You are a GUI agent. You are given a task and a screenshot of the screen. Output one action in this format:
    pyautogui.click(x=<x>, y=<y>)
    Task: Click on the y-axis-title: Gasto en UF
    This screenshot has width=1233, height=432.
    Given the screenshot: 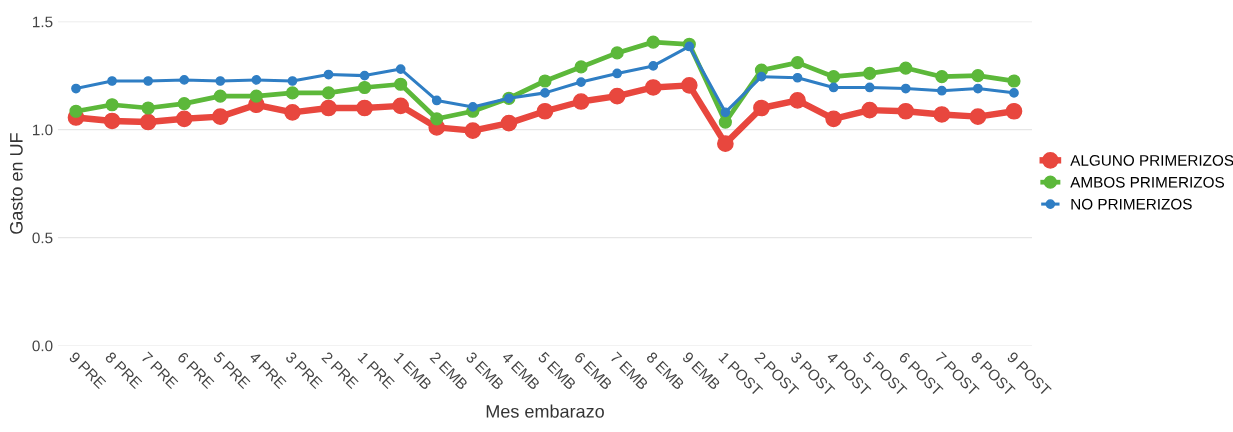 What is the action you would take?
    pyautogui.click(x=16, y=183)
    